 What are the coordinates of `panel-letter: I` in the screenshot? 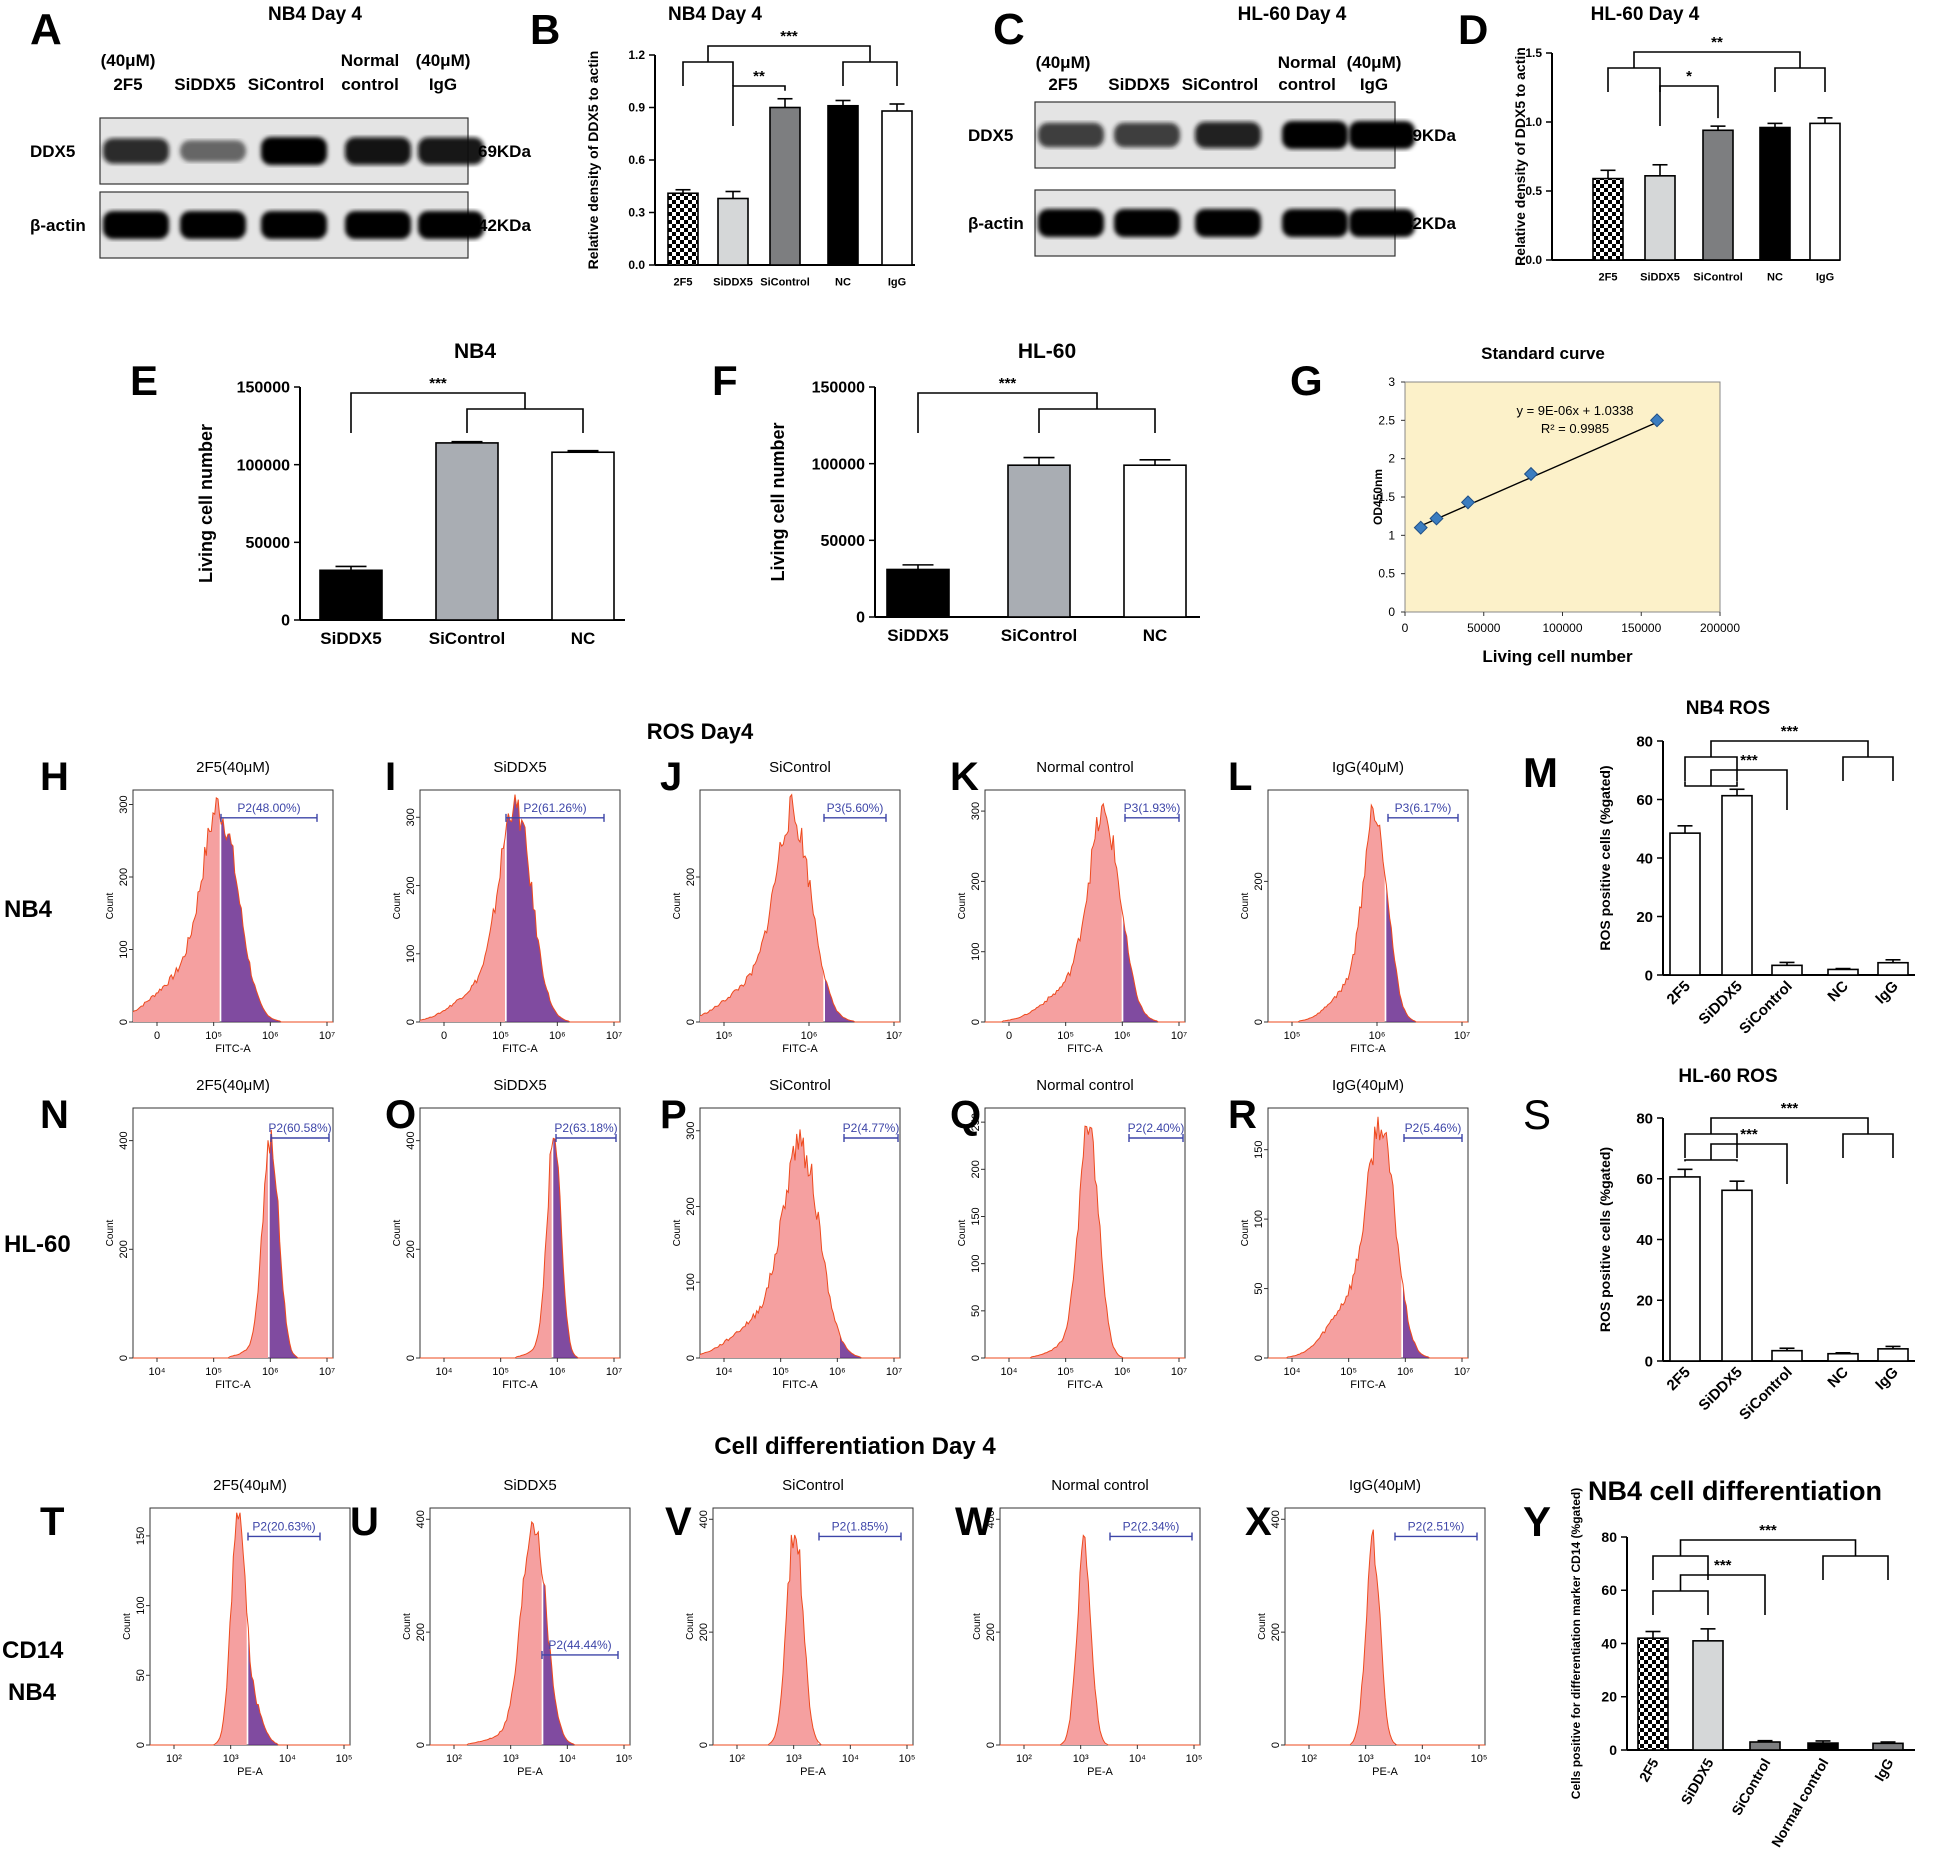 It's located at (390, 777).